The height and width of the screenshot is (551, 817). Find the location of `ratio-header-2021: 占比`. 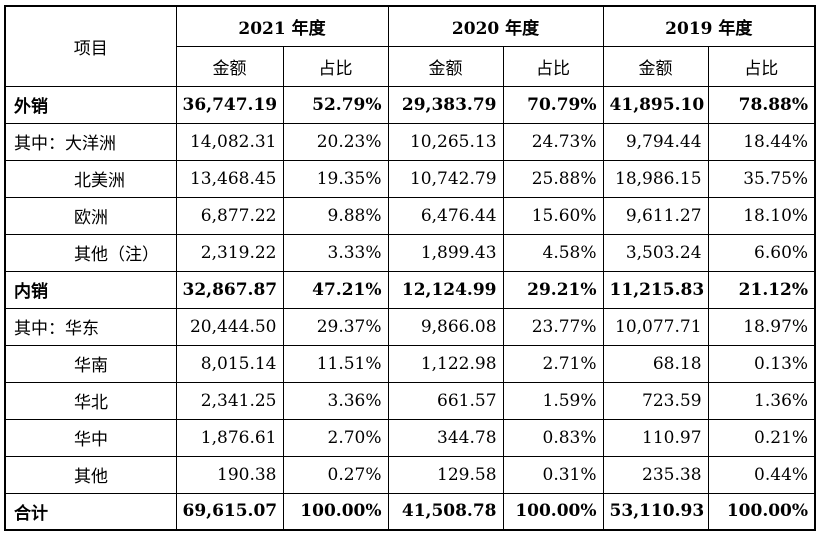

ratio-header-2021: 占比 is located at coordinates (335, 66).